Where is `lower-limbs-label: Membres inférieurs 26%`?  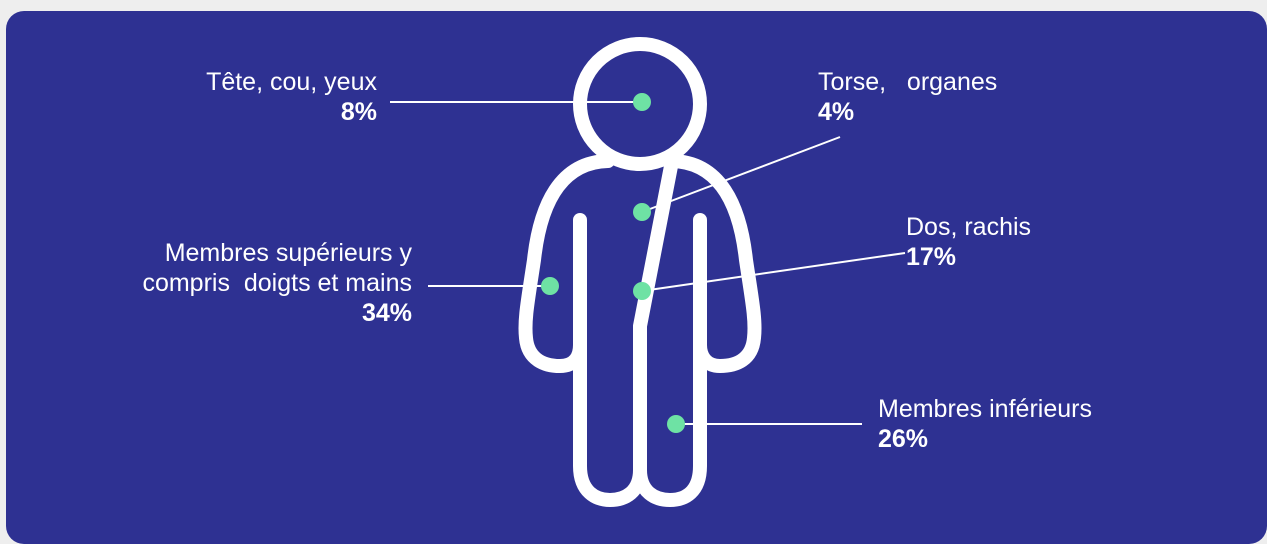
lower-limbs-label: Membres inférieurs 26% is located at coordinates (985, 424).